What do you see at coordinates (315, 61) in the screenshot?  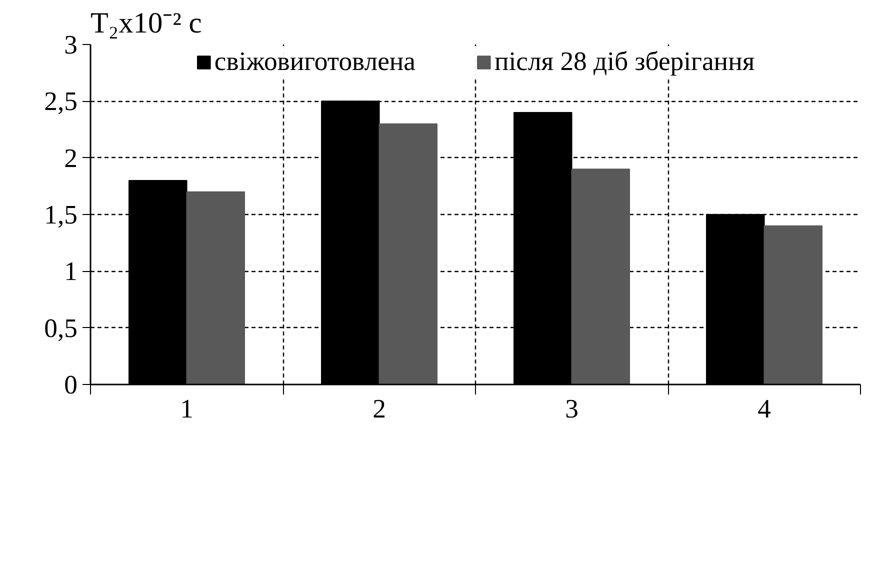 I see `legend-label: свіжовиготовлена` at bounding box center [315, 61].